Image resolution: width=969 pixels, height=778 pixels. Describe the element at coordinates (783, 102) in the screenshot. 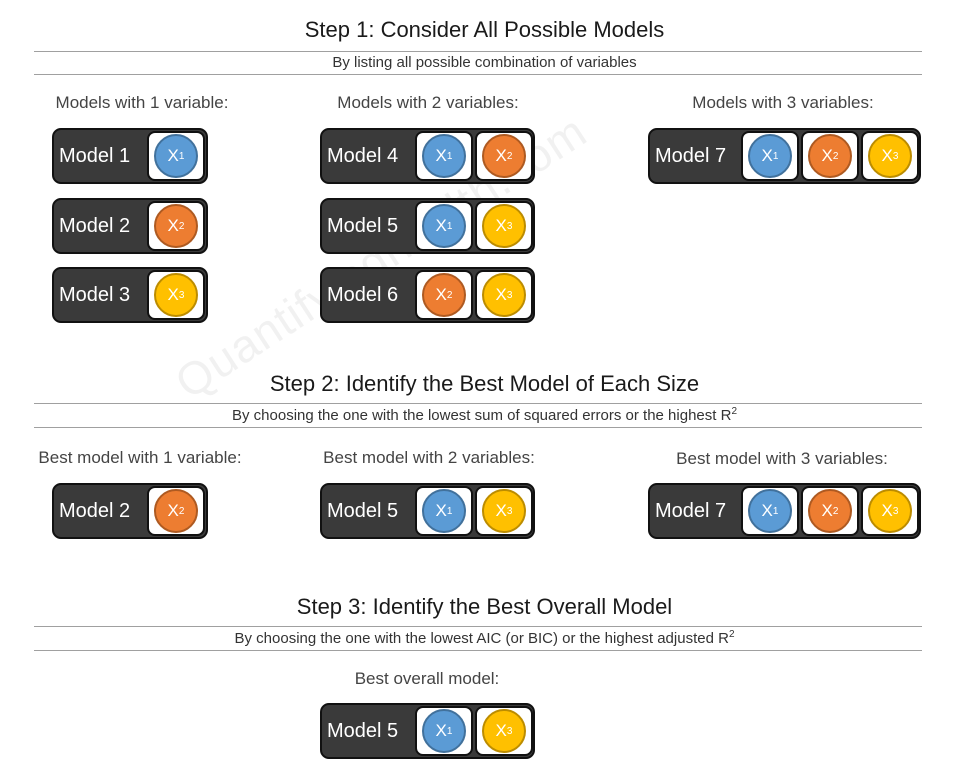

I see `step1-group3-label: Models with 3 variables:` at that location.